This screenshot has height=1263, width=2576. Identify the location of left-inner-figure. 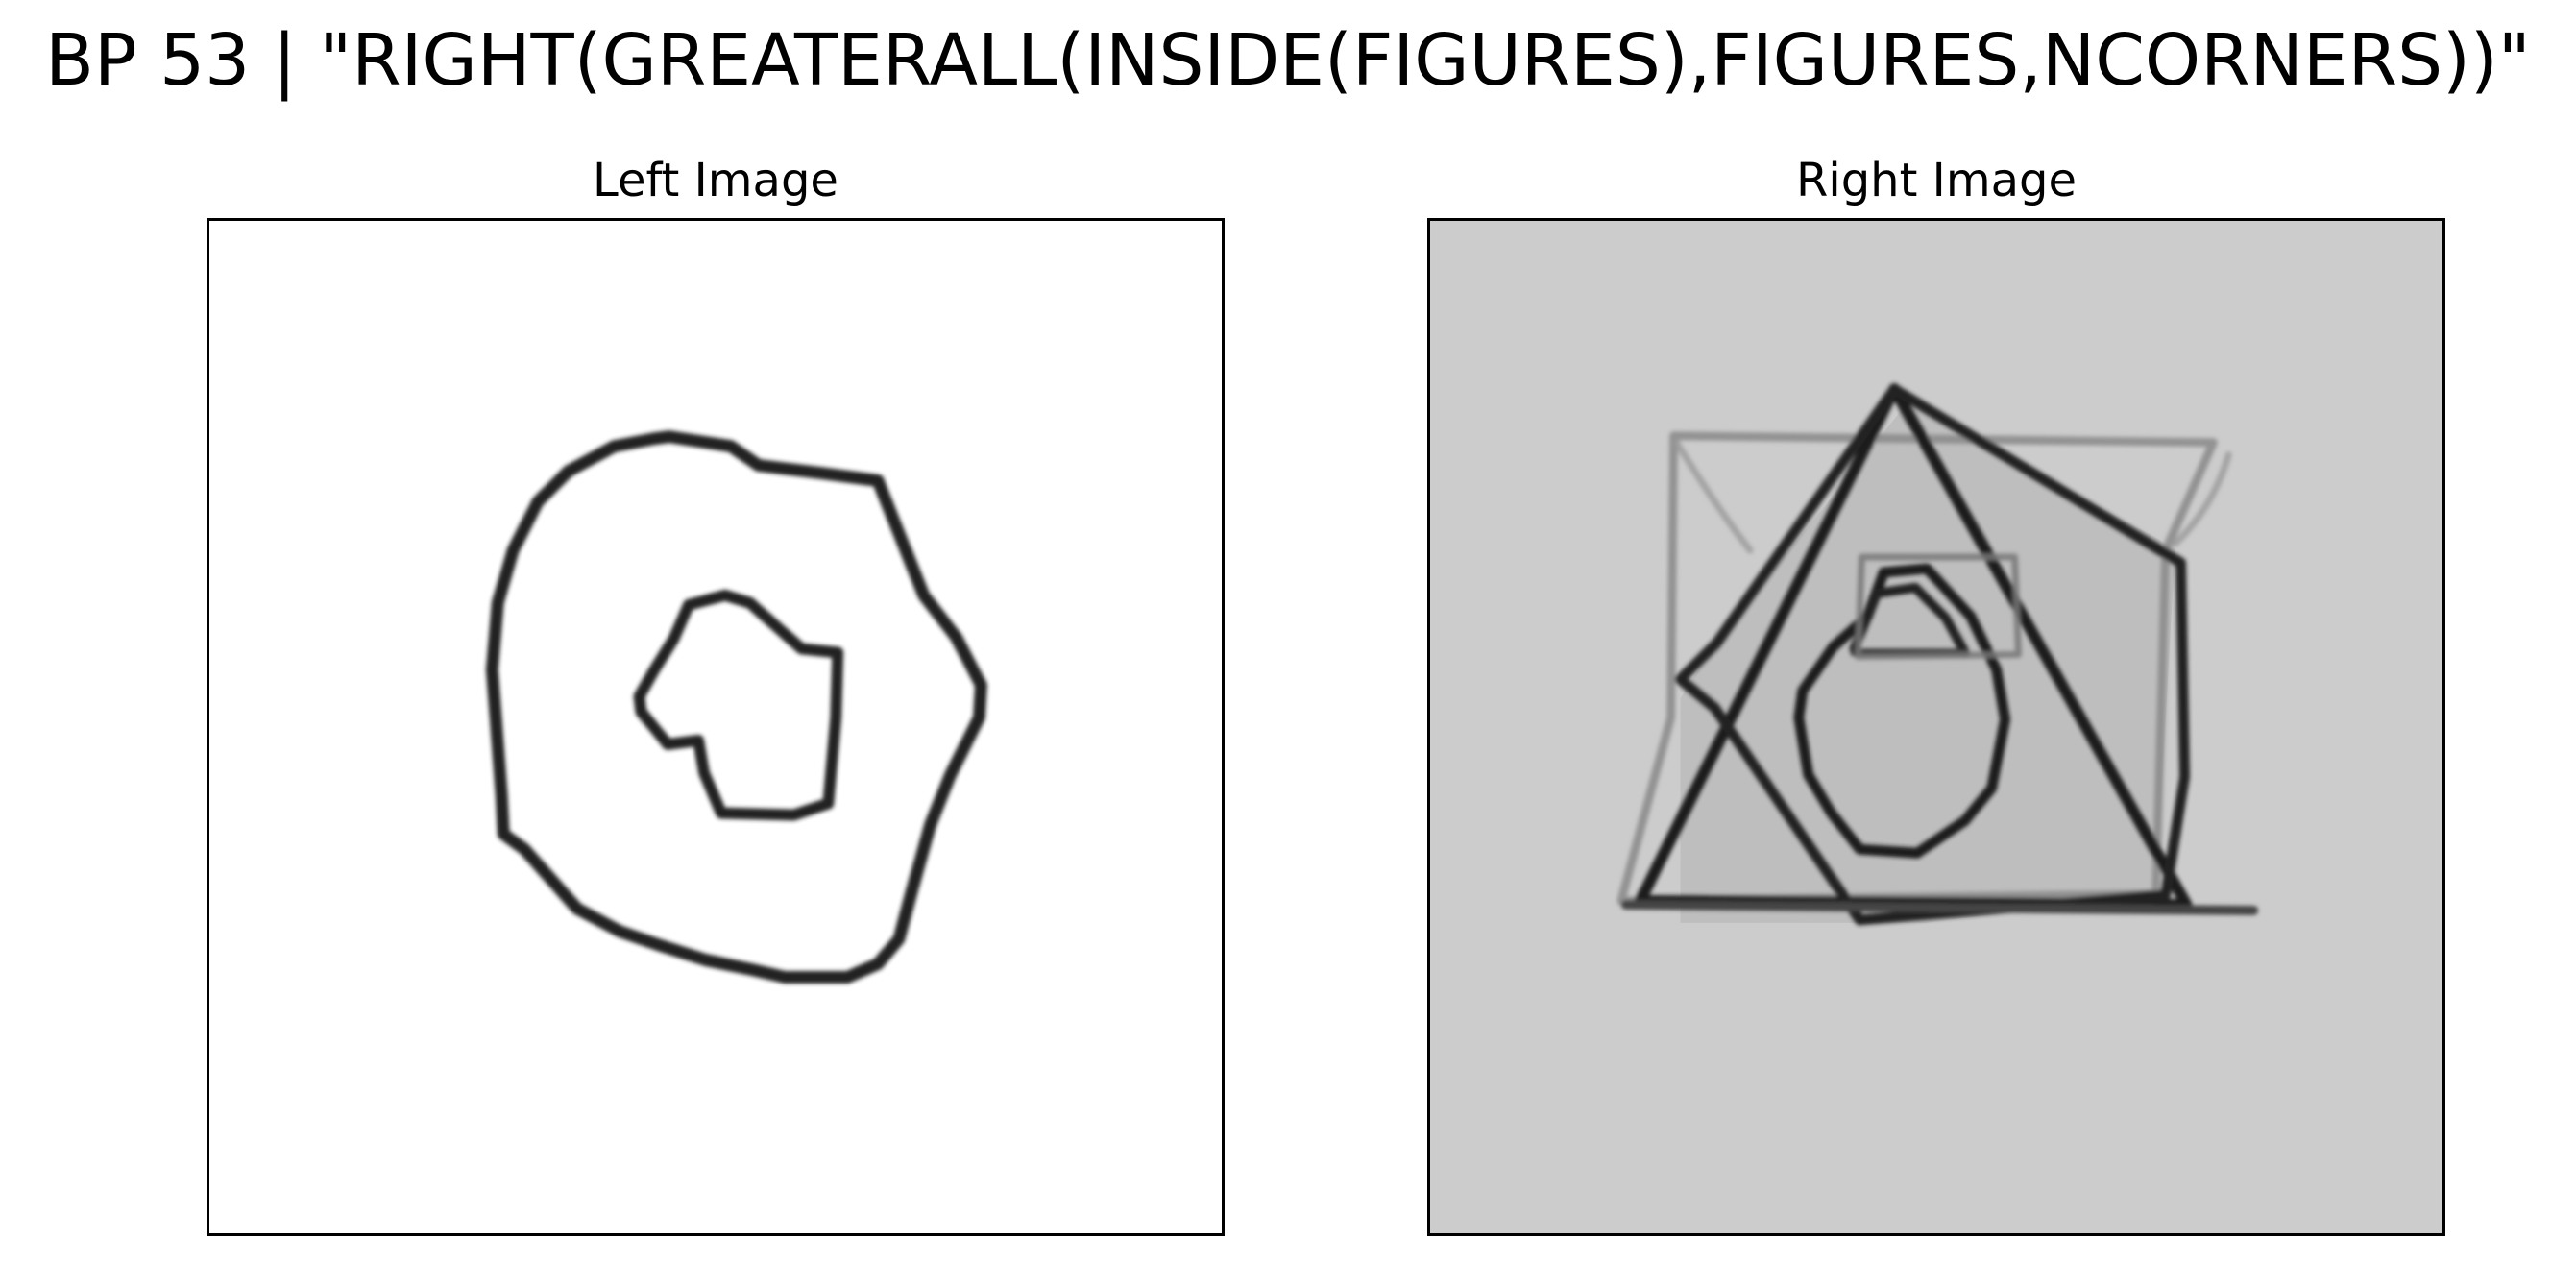
(738, 705).